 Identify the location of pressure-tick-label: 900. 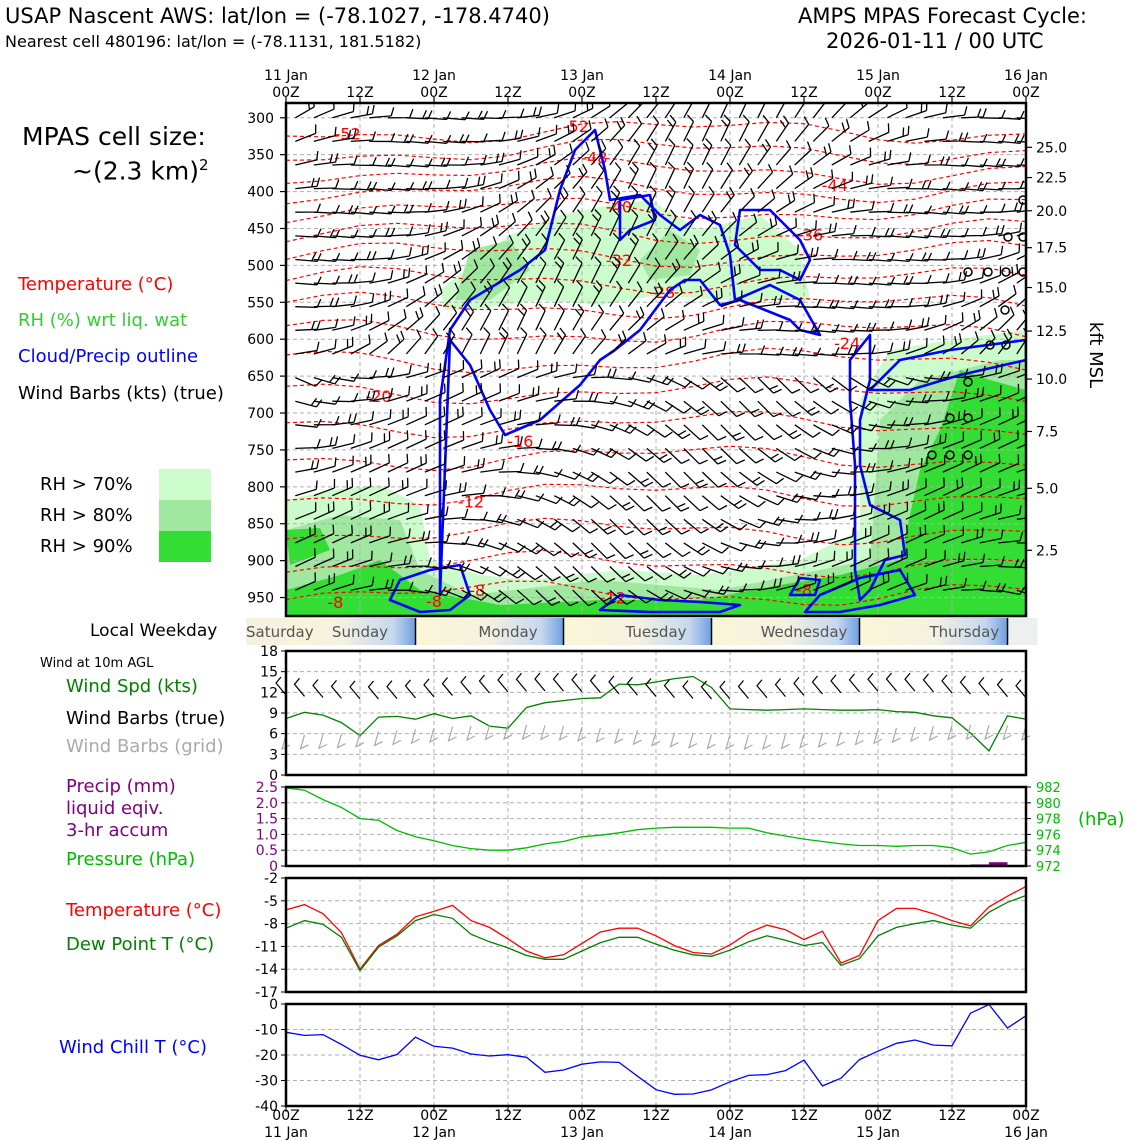
(260, 562).